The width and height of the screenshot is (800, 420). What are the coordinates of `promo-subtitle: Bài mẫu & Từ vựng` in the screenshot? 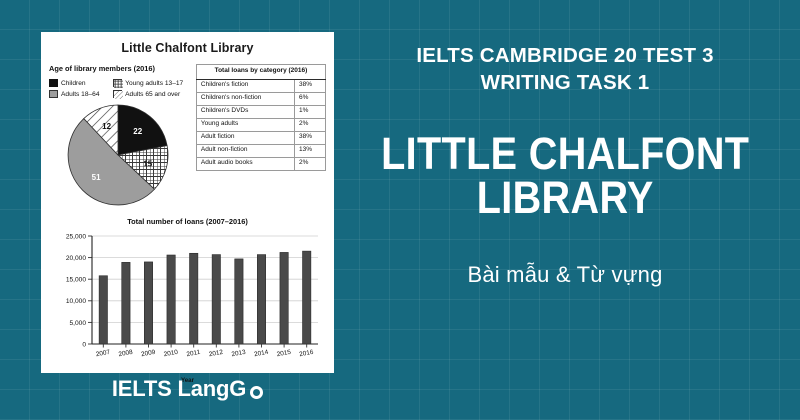 It's located at (565, 275).